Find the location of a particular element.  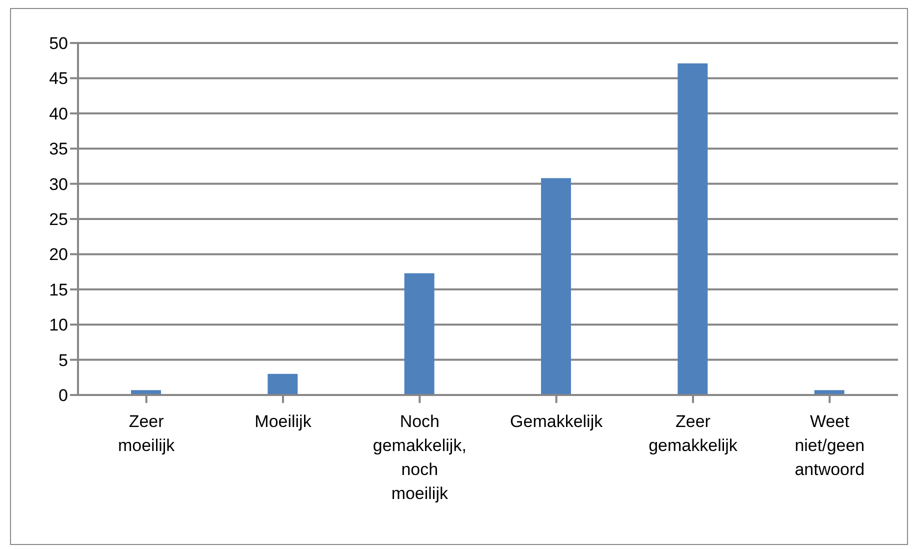

x-tick-label: Zeer moeilijk is located at coordinates (147, 433).